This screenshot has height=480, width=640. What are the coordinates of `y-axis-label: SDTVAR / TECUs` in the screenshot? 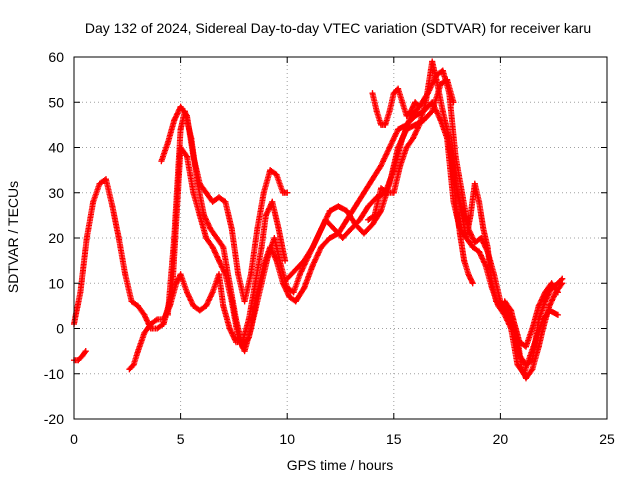 It's located at (13, 237).